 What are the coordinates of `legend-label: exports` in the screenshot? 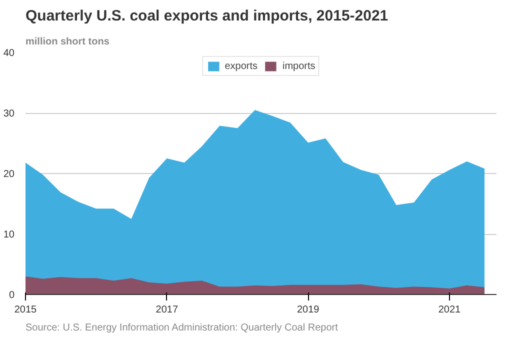 It's located at (241, 66).